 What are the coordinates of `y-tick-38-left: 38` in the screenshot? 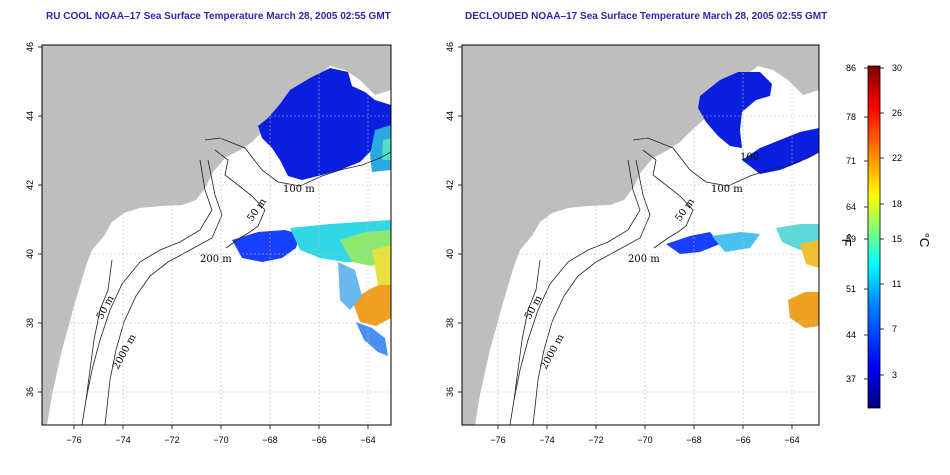 It's located at (30, 323).